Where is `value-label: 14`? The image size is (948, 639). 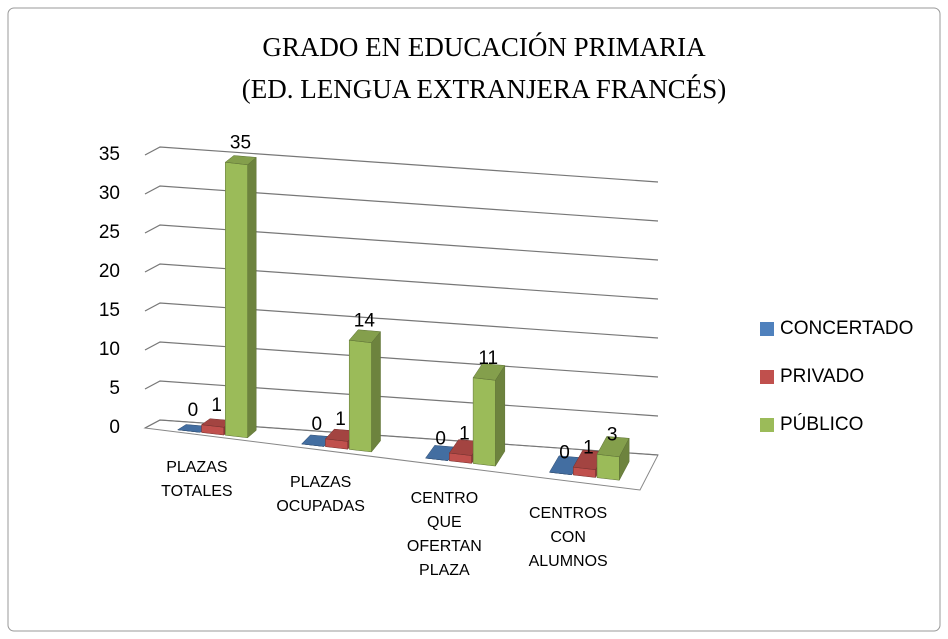
value-label: 14 is located at coordinates (365, 320).